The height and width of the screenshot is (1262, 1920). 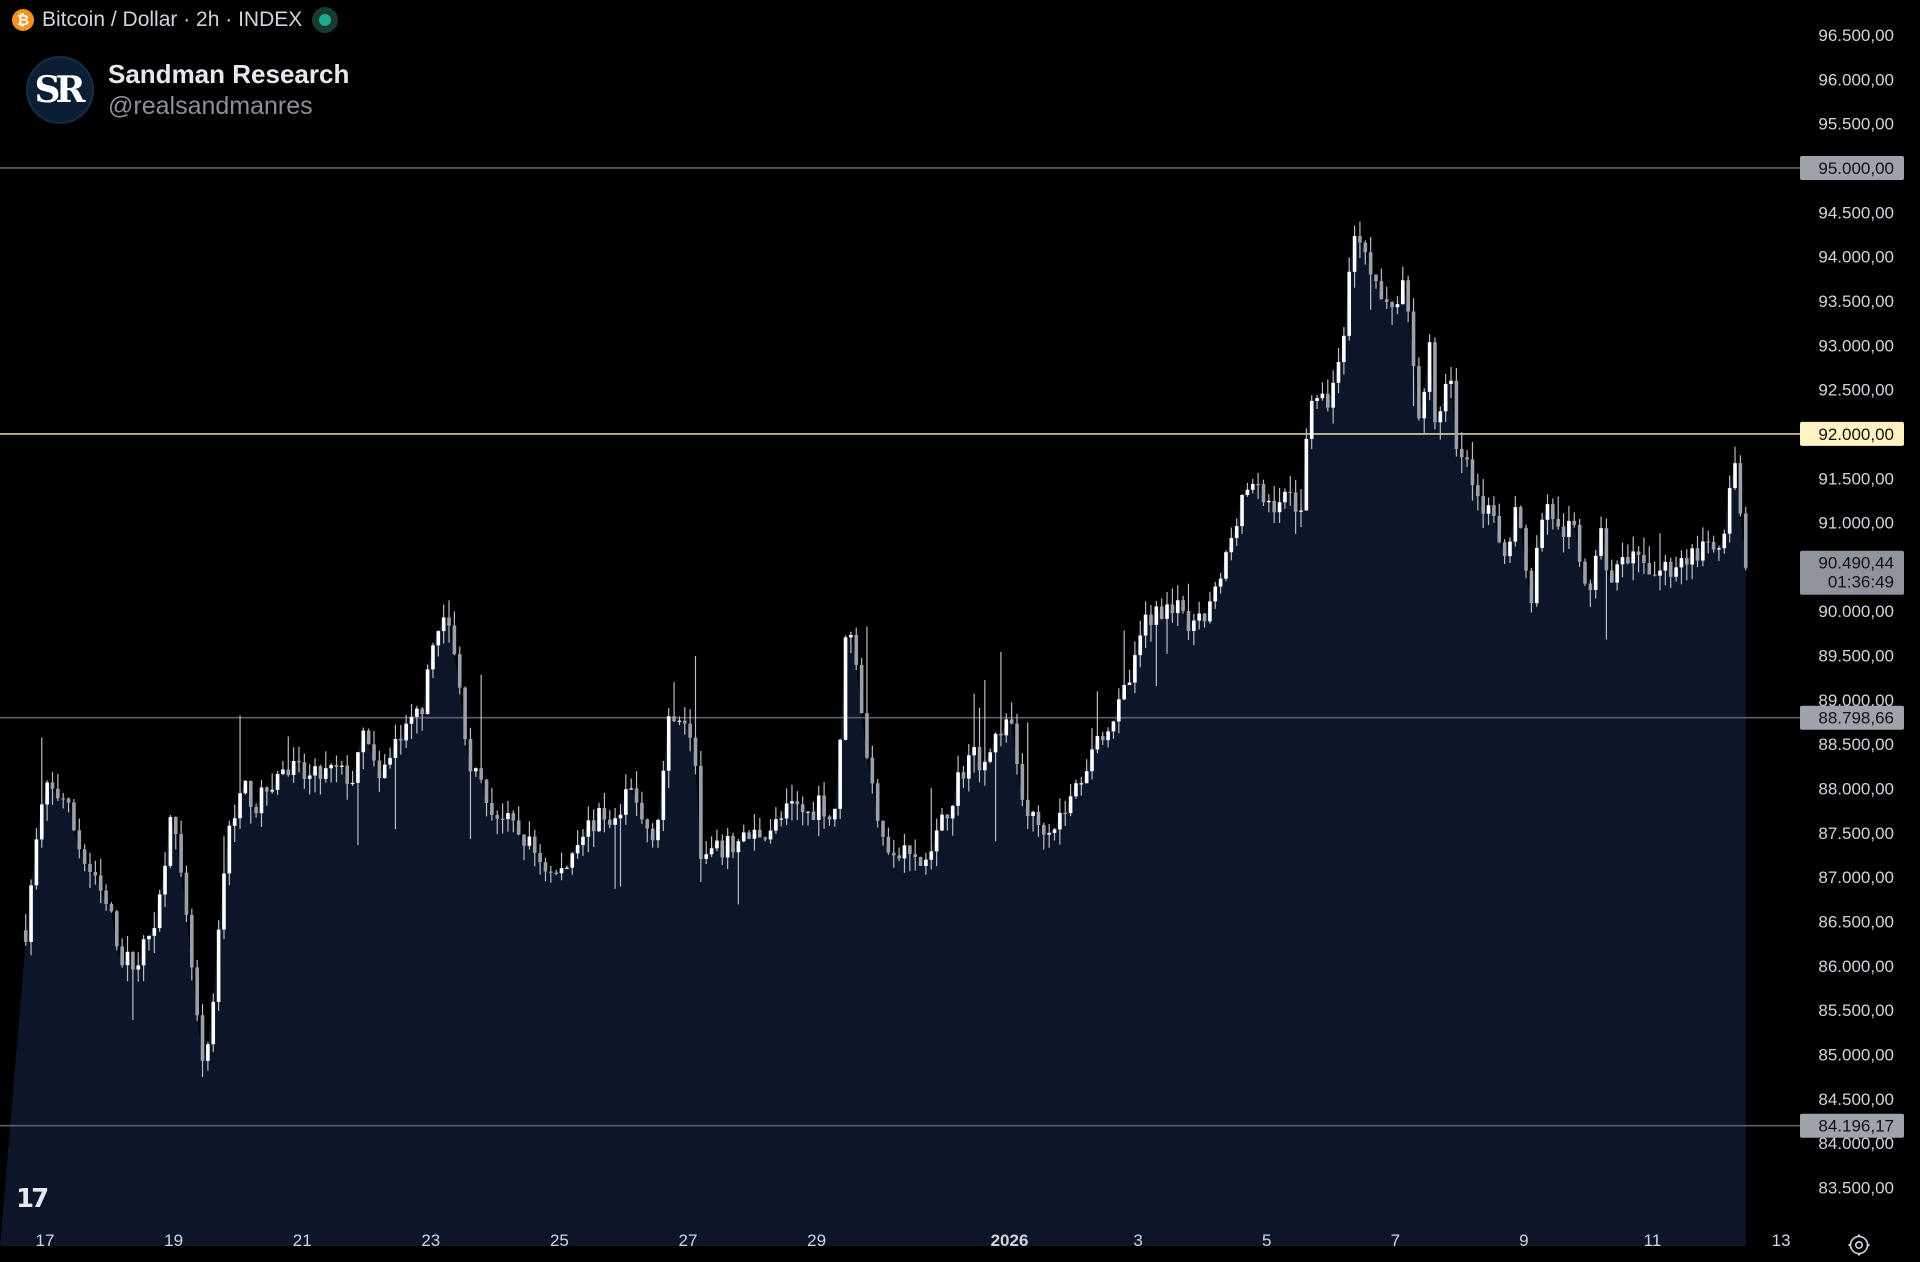 I want to click on symbol-header: ₿ Bitcoin / Dollar · 2h · INDEX, so click(x=175, y=20).